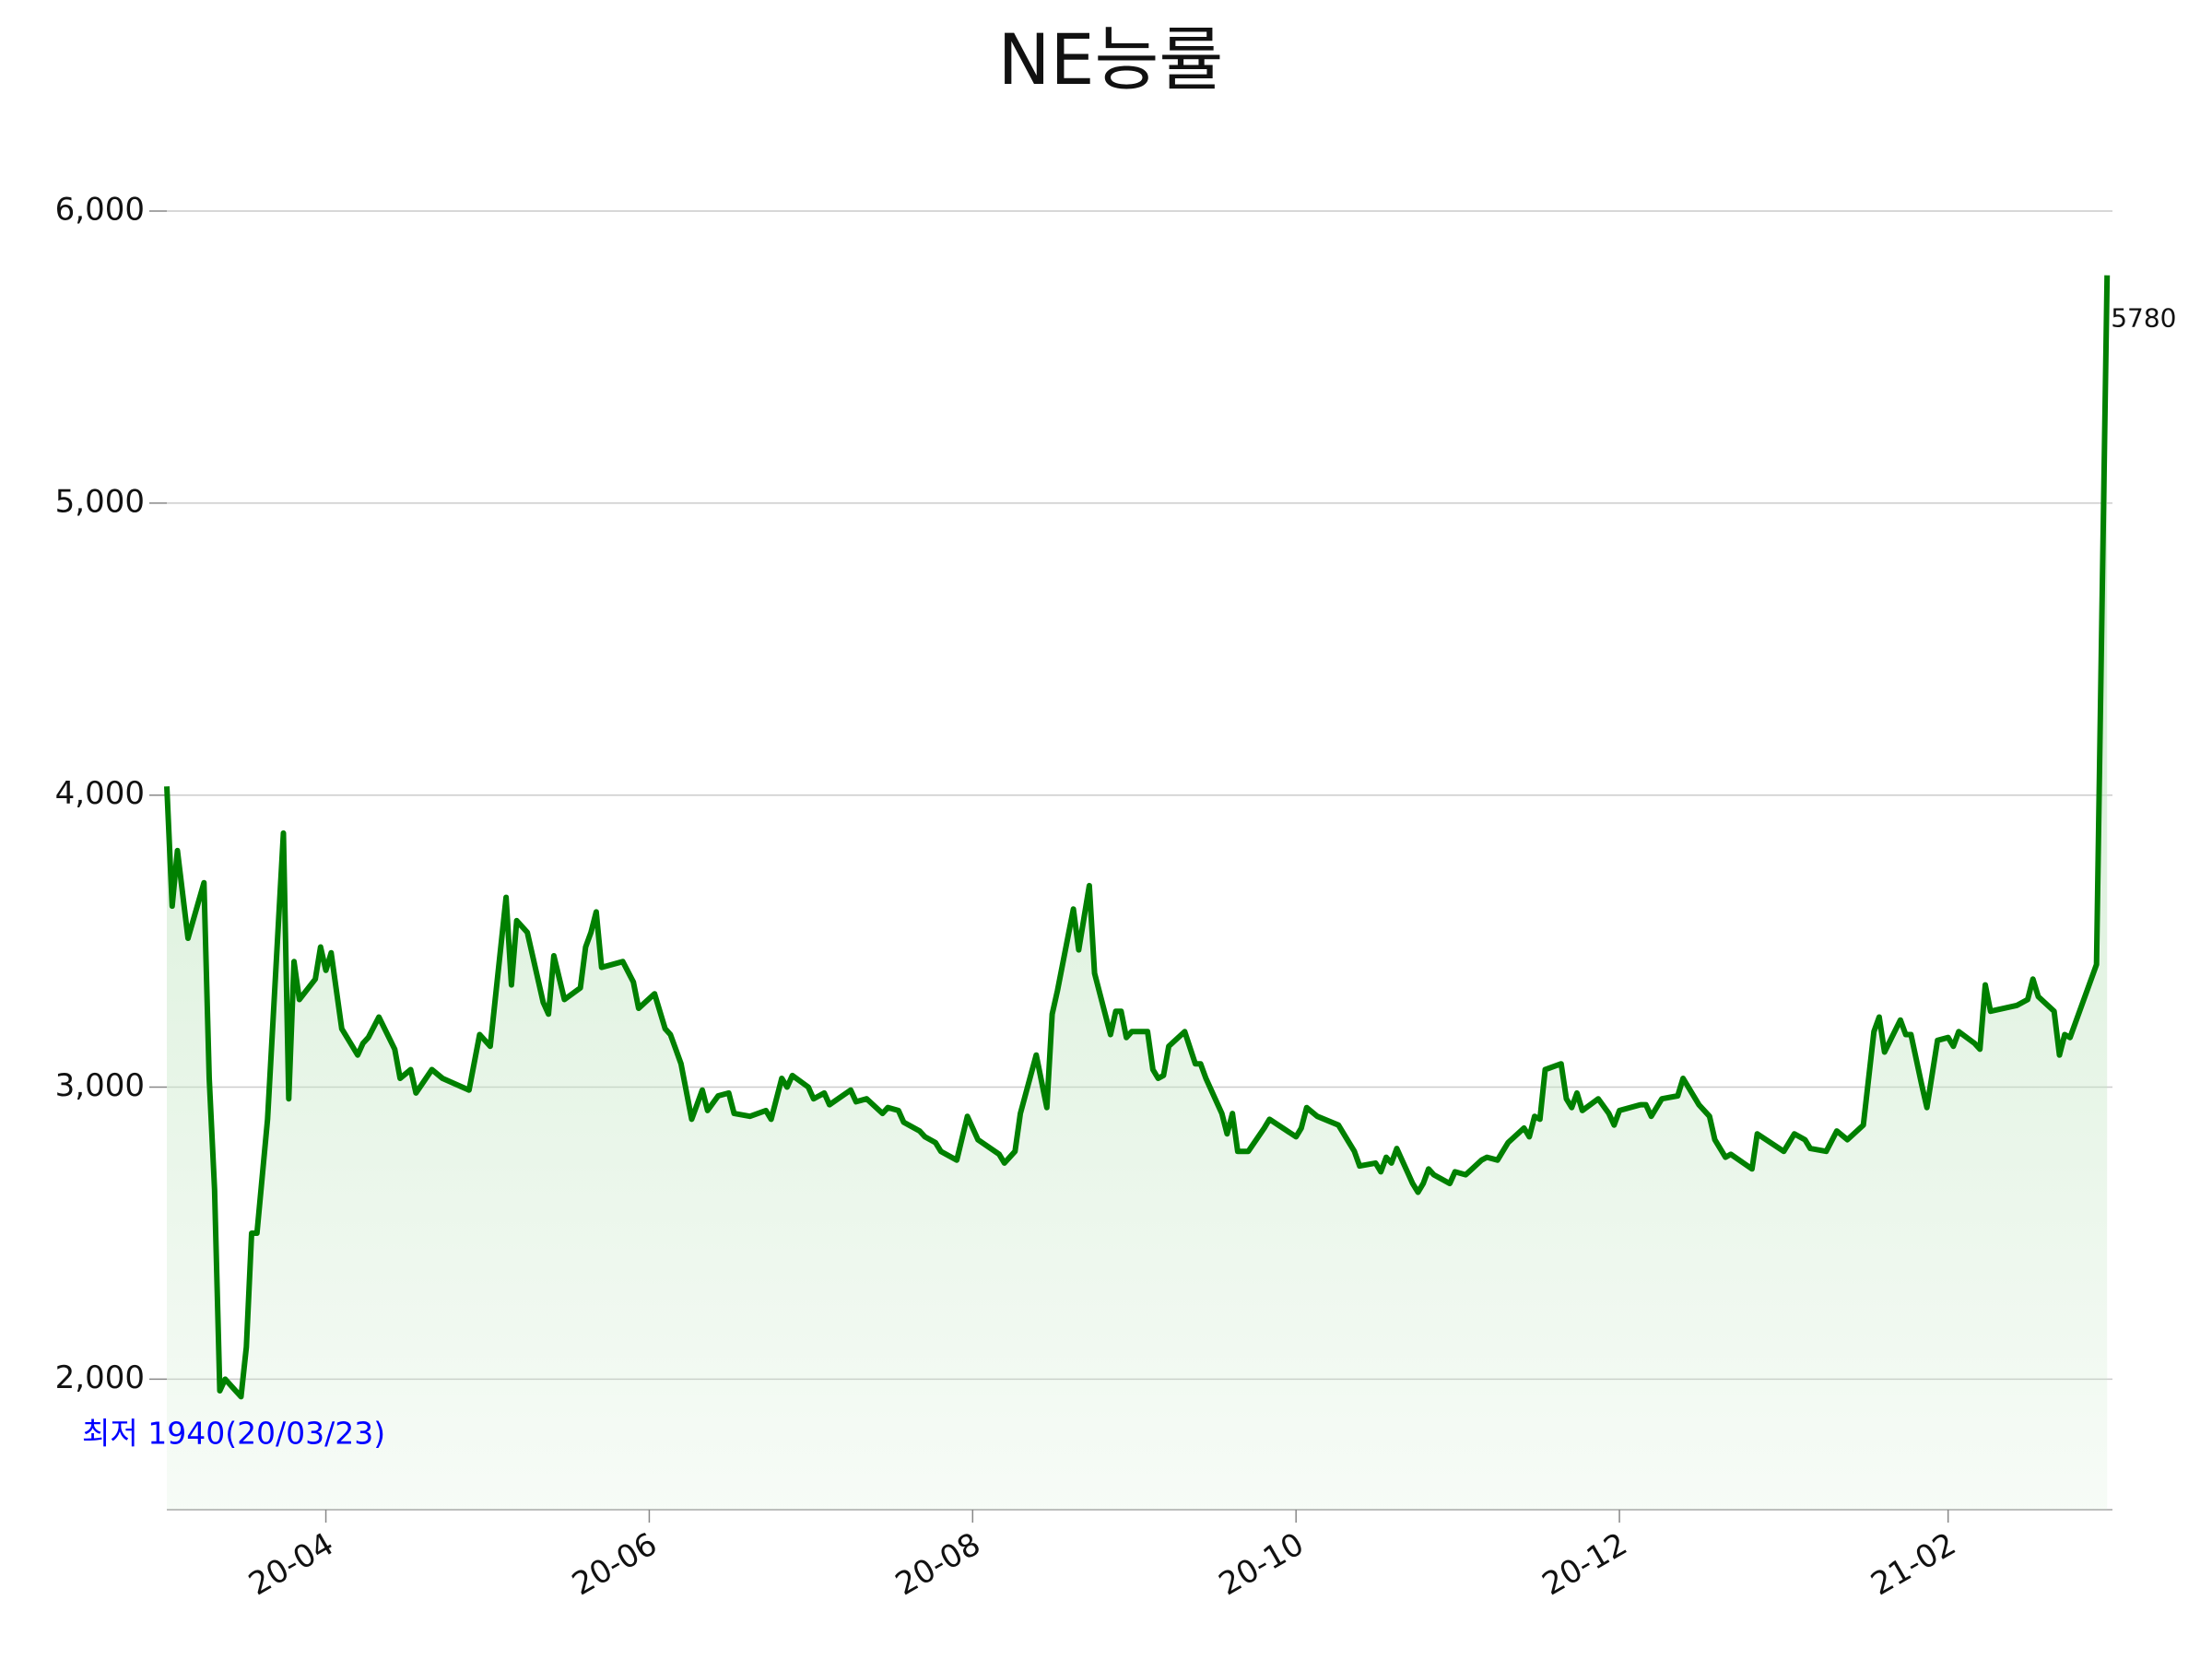 Image resolution: width=2212 pixels, height=1659 pixels. I want to click on x-tick-label: 20-08, so click(938, 1564).